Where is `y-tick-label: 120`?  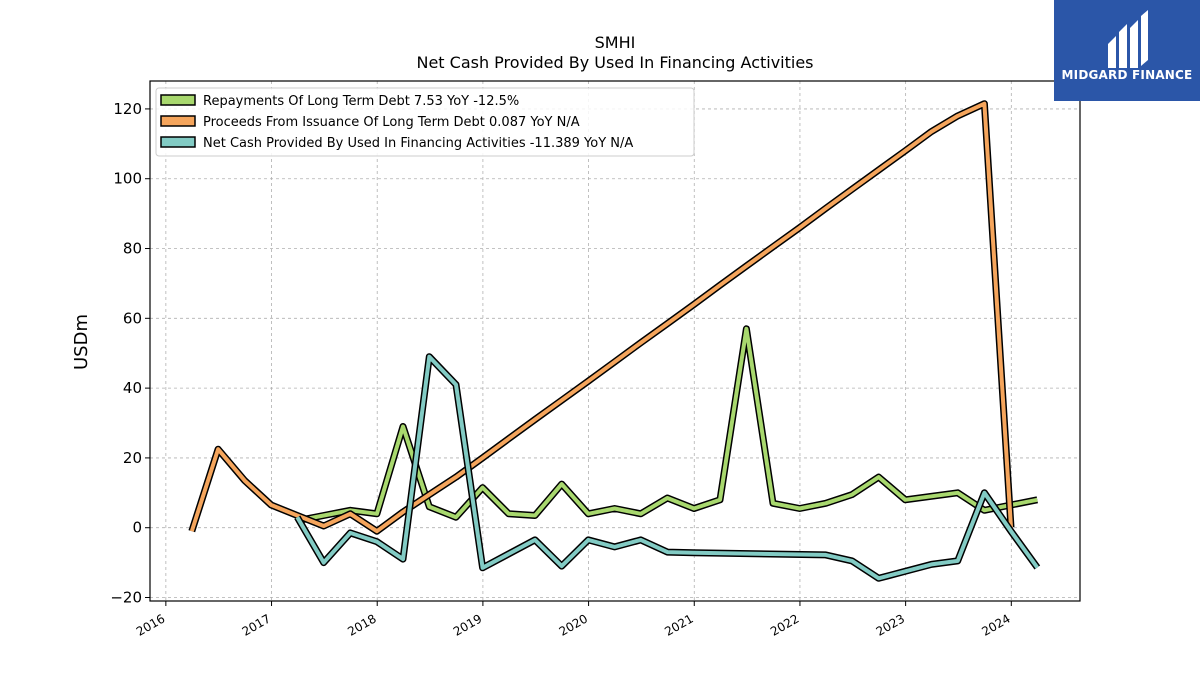 y-tick-label: 120 is located at coordinates (127, 109).